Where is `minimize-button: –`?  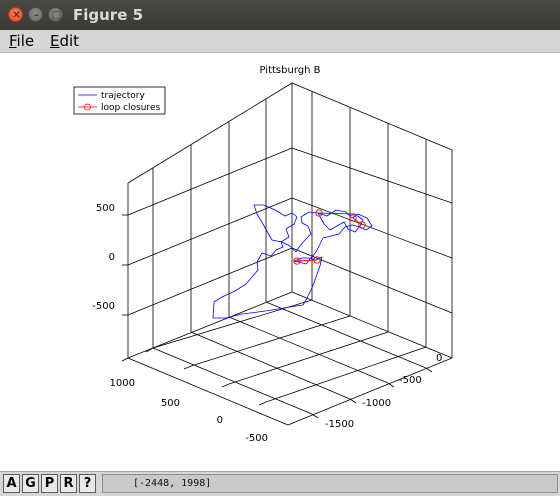 minimize-button: – is located at coordinates (35, 14).